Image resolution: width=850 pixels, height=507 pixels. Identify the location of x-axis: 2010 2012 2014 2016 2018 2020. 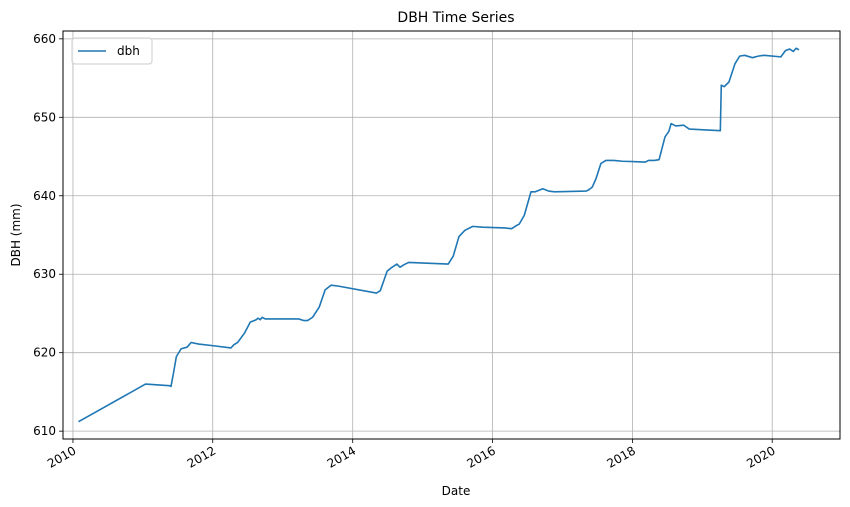
(411, 455).